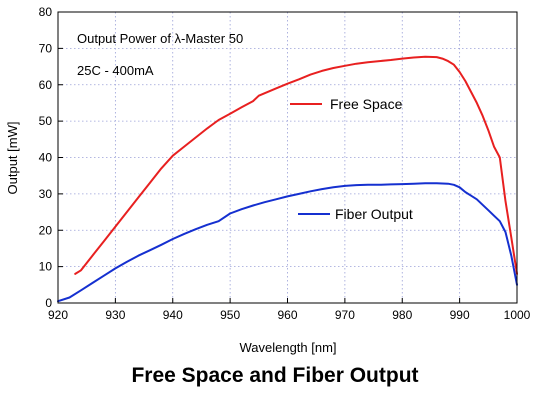  I want to click on x-tick-label: 940, so click(173, 315).